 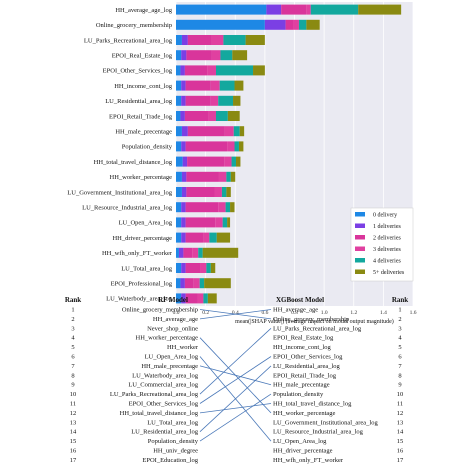 What do you see at coordinates (147, 147) in the screenshot?
I see `y-tick-label: Population_density` at bounding box center [147, 147].